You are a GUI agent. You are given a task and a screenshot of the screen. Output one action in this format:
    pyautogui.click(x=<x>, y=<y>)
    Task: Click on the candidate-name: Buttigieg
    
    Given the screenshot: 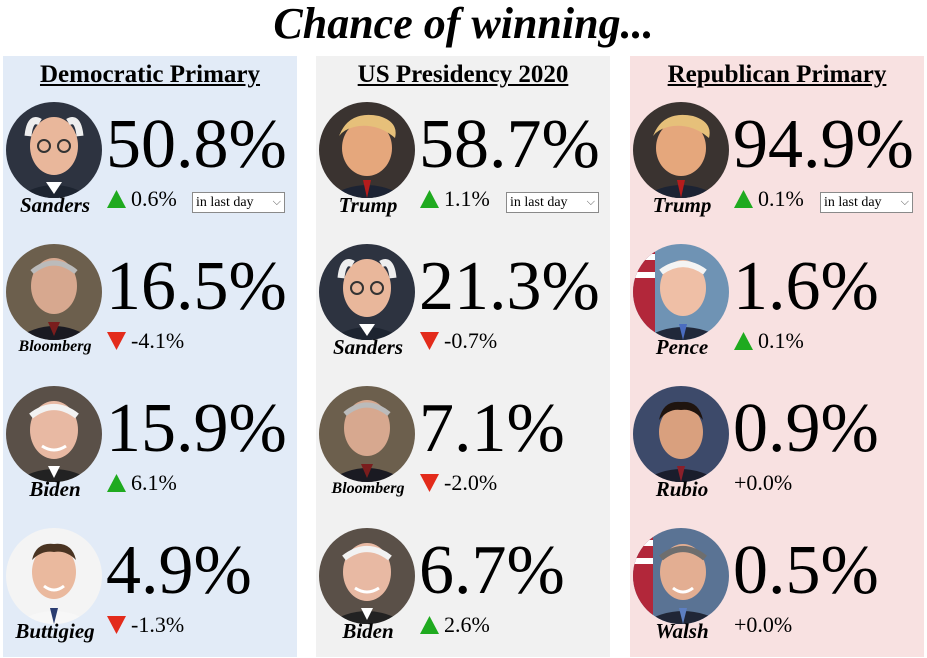 What is the action you would take?
    pyautogui.click(x=55, y=631)
    